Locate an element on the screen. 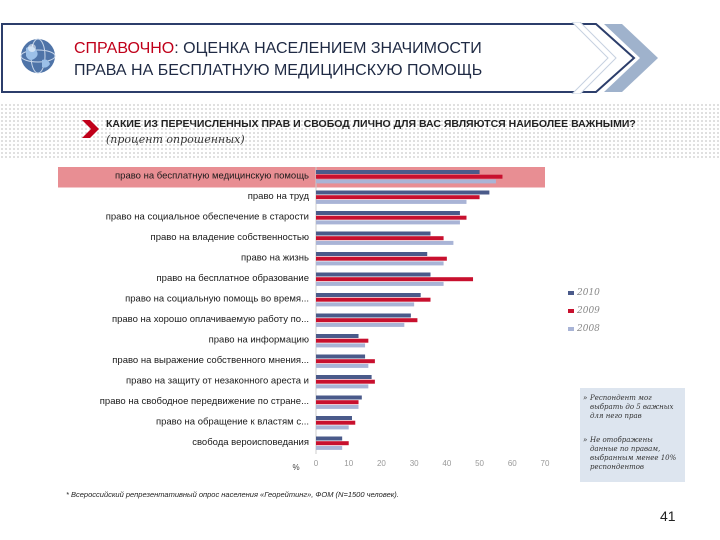  x-tick-label: 10 is located at coordinates (348, 463).